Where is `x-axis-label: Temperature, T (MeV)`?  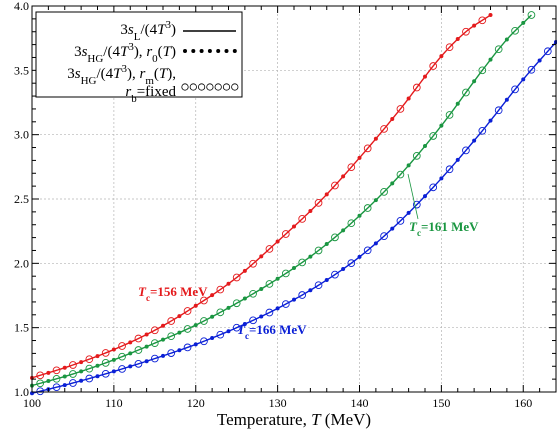 x-axis-label: Temperature, T (MeV) is located at coordinates (294, 419).